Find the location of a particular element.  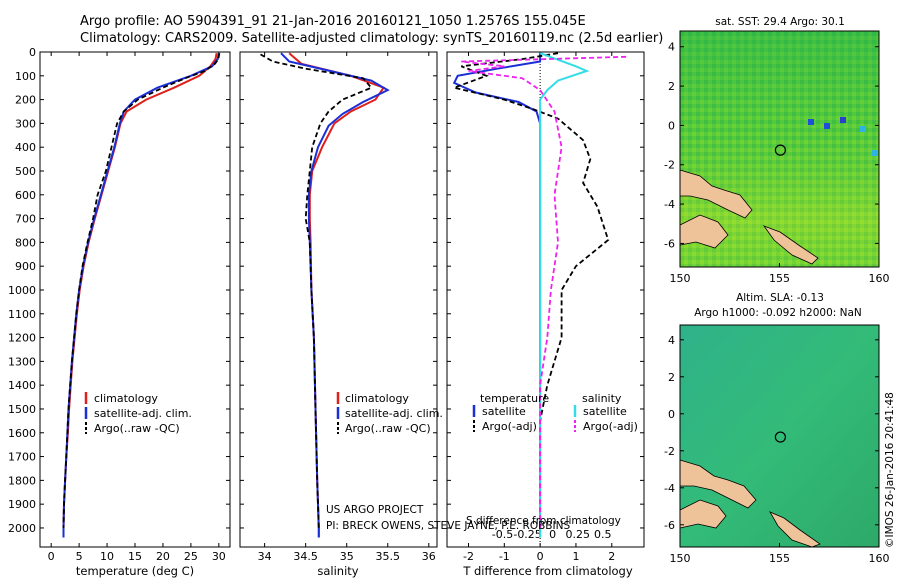

legend-temperature-heading: temperature is located at coordinates (514, 398).